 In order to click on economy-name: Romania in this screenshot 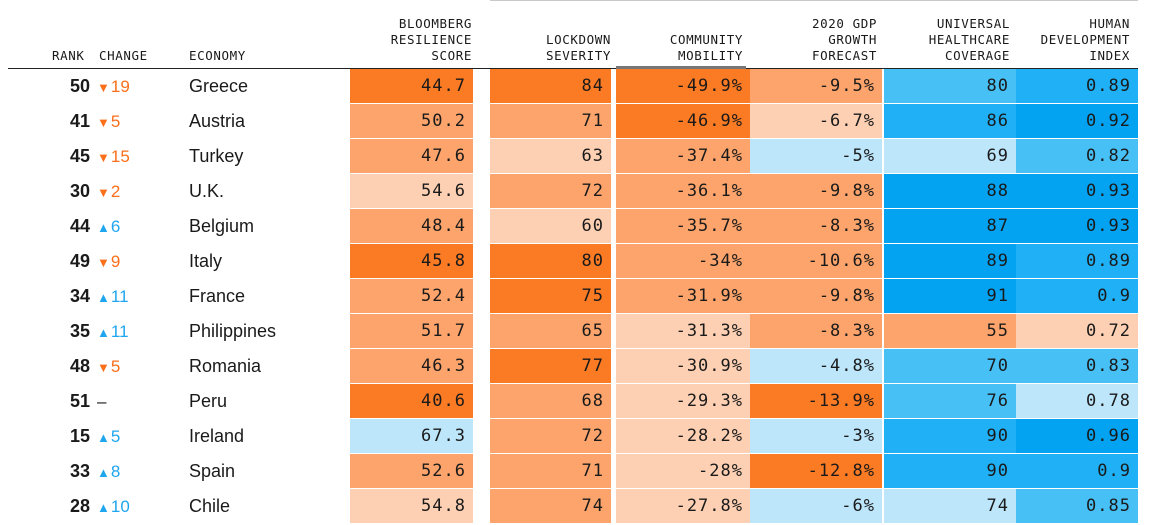, I will do `click(225, 366)`.